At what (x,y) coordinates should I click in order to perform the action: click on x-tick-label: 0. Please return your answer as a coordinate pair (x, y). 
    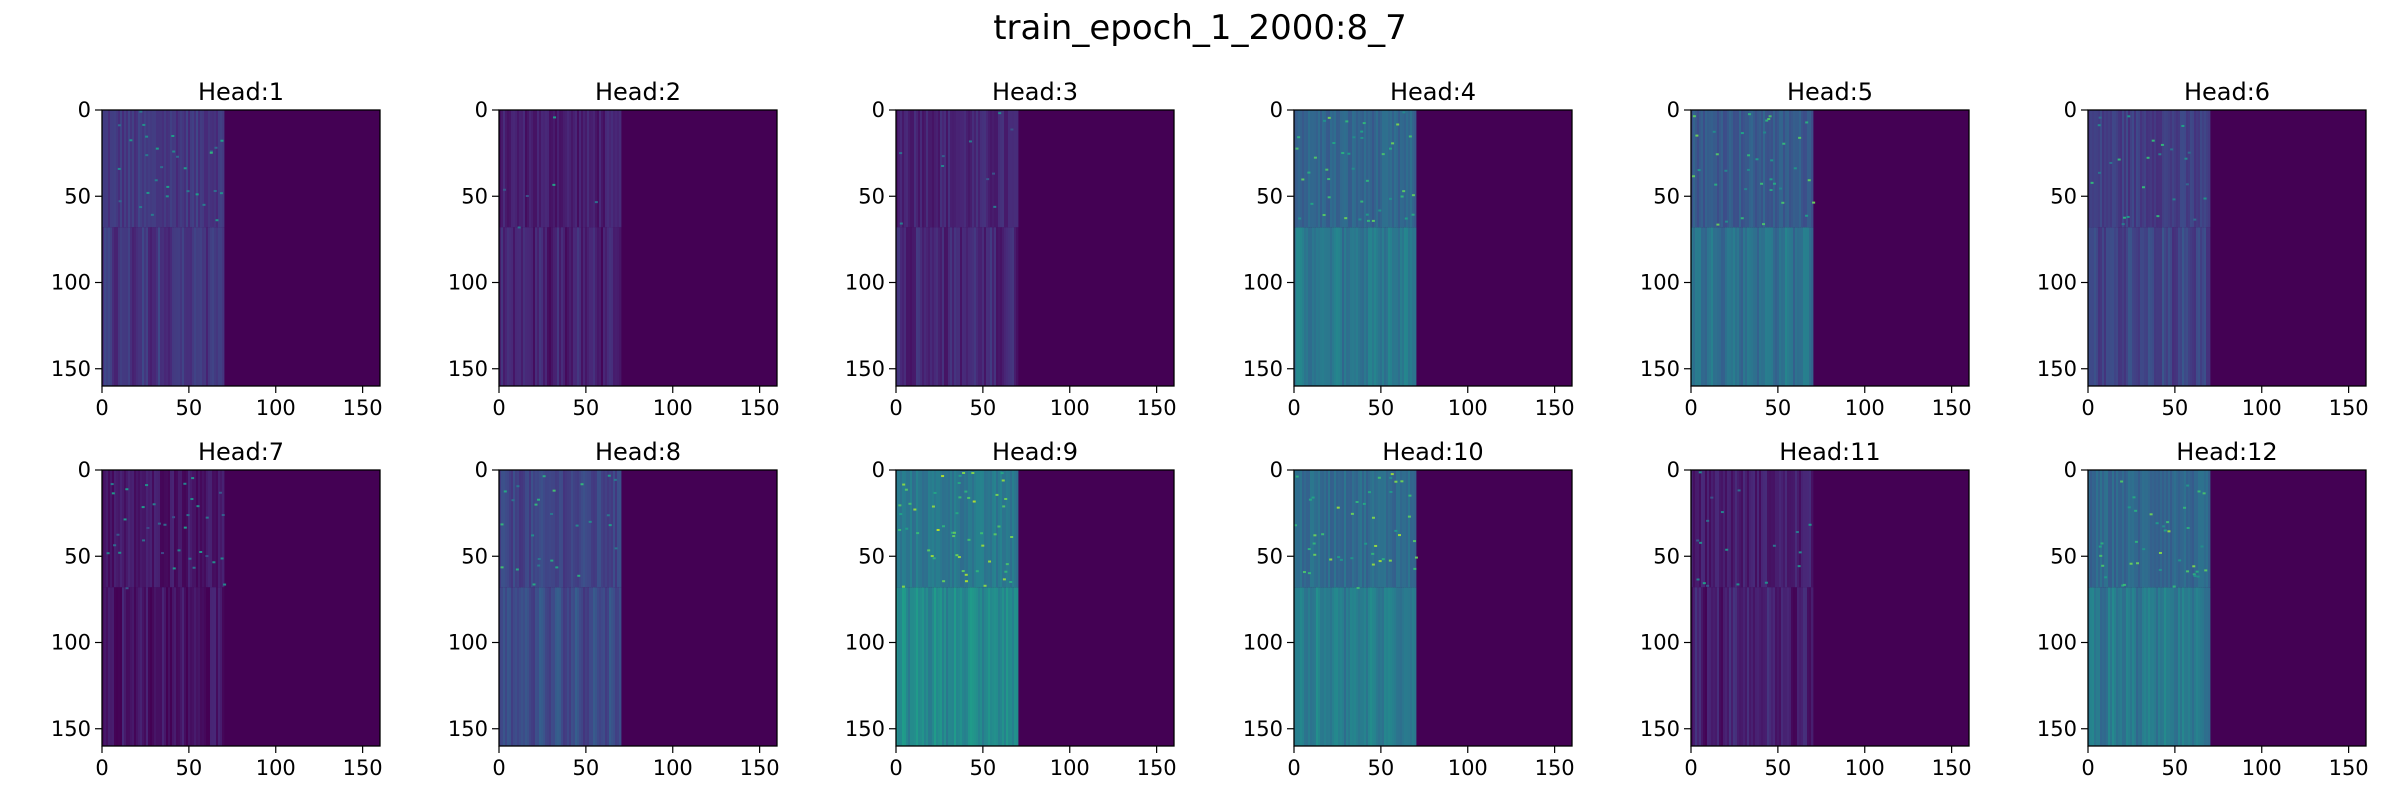
    Looking at the image, I should click on (101, 768).